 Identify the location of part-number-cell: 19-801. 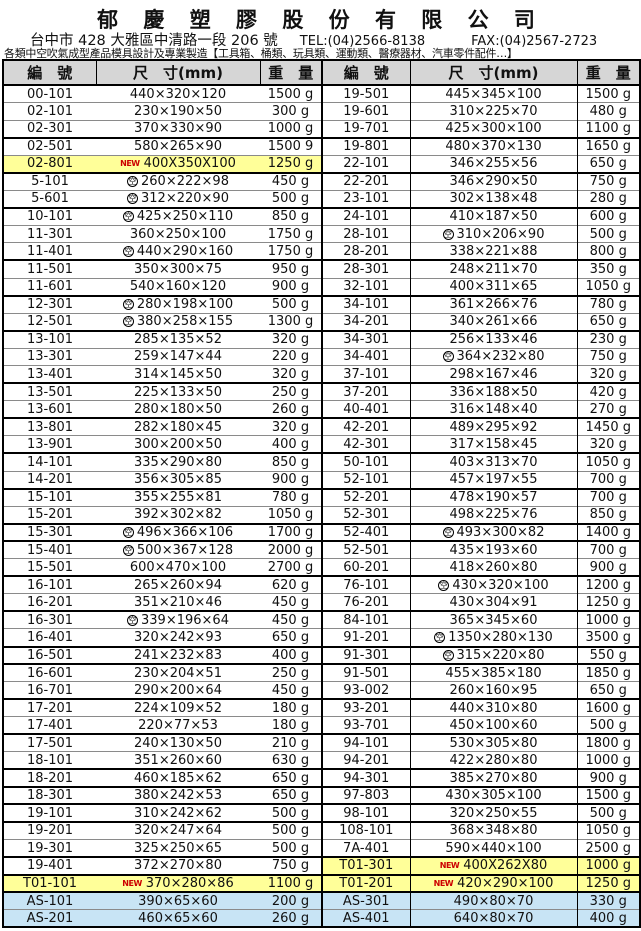
(365, 146).